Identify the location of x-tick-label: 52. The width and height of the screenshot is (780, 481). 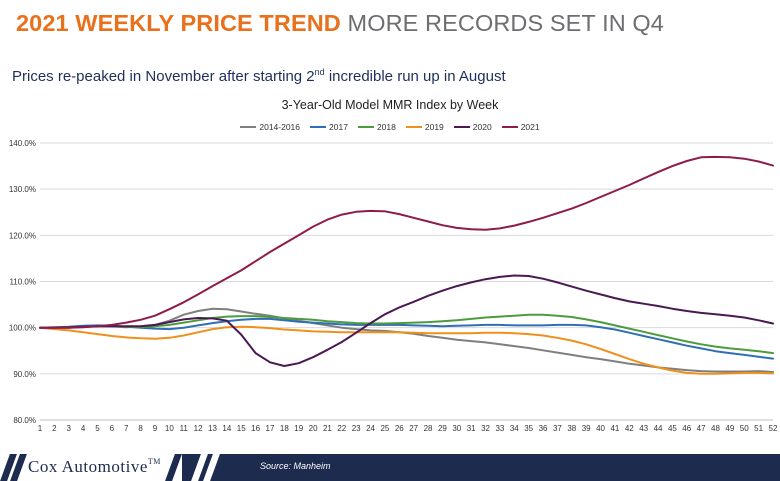
(773, 428).